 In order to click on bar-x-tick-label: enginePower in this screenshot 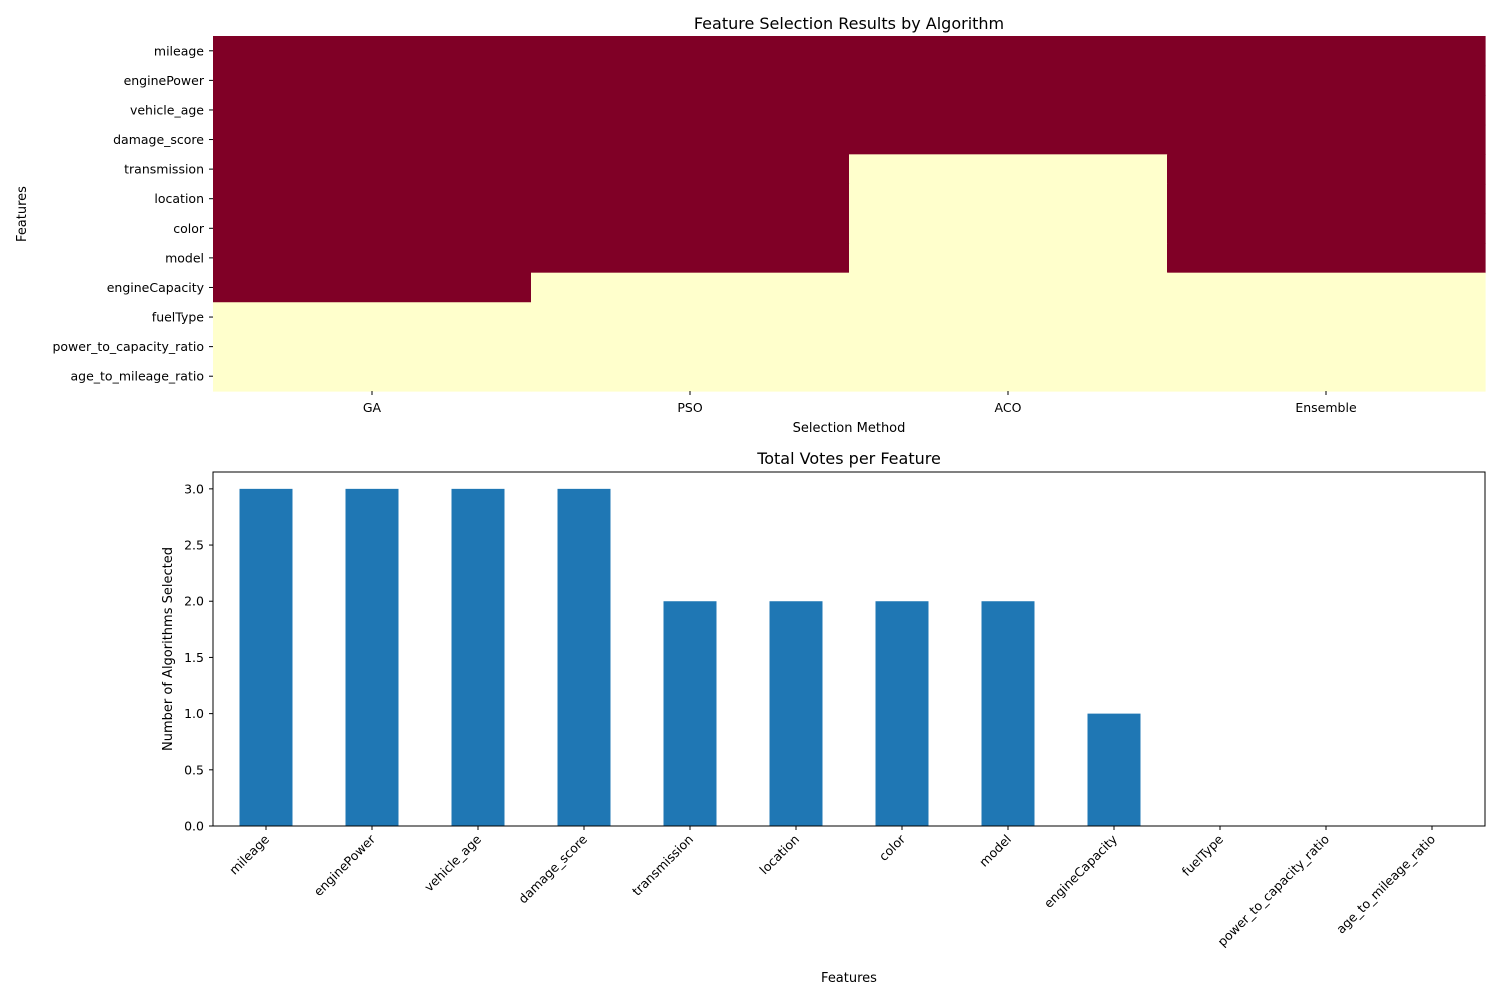, I will do `click(345, 865)`.